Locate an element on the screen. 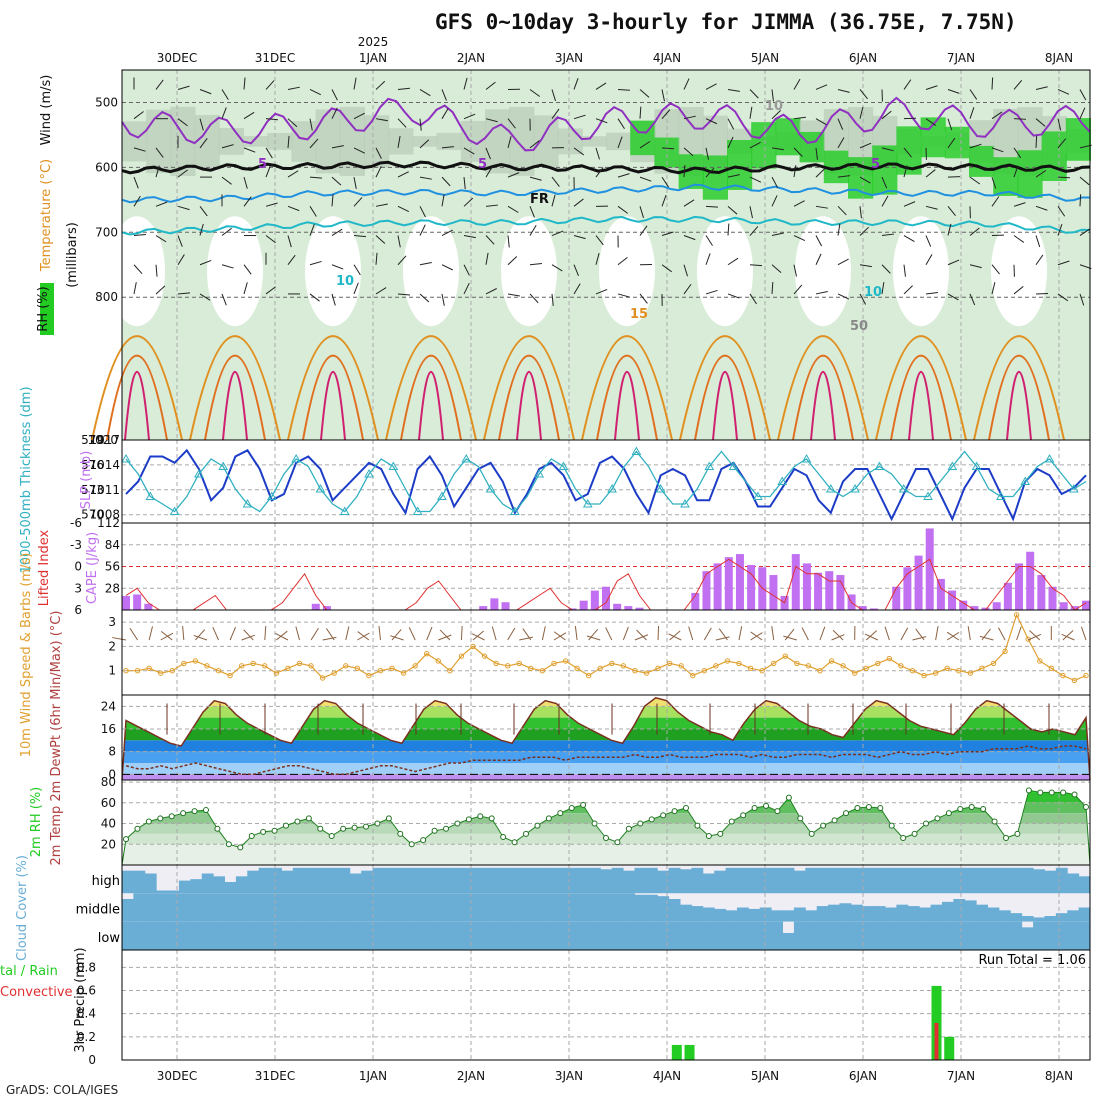  dry-region is located at coordinates (1019, 271).